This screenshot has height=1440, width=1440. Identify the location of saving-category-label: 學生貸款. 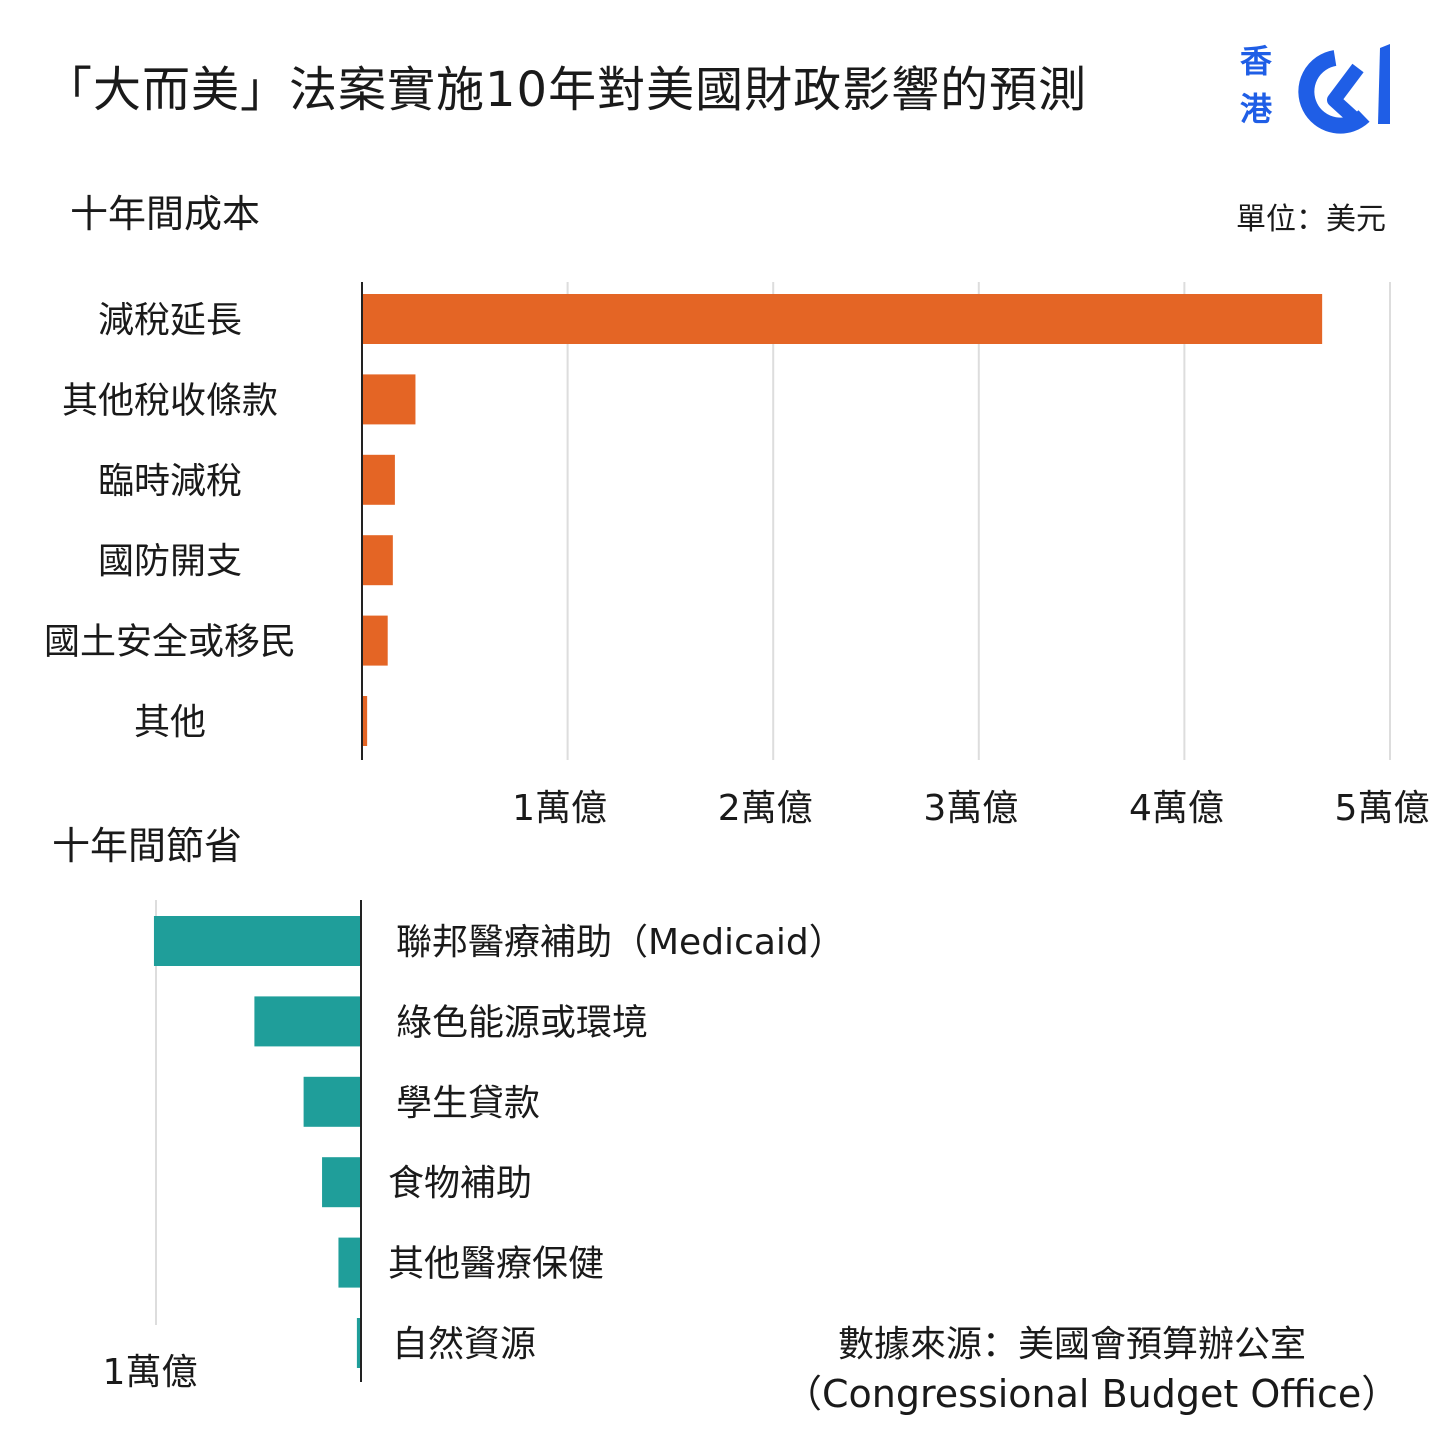
(468, 1103).